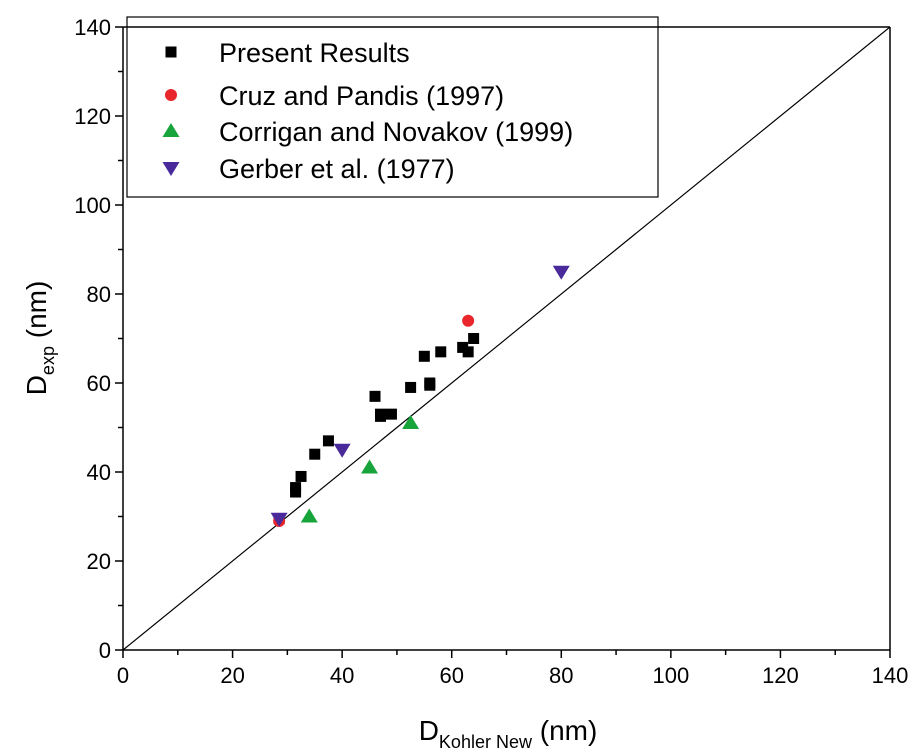 This screenshot has width=916, height=752. What do you see at coordinates (314, 53) in the screenshot?
I see `legend-label: Present Results` at bounding box center [314, 53].